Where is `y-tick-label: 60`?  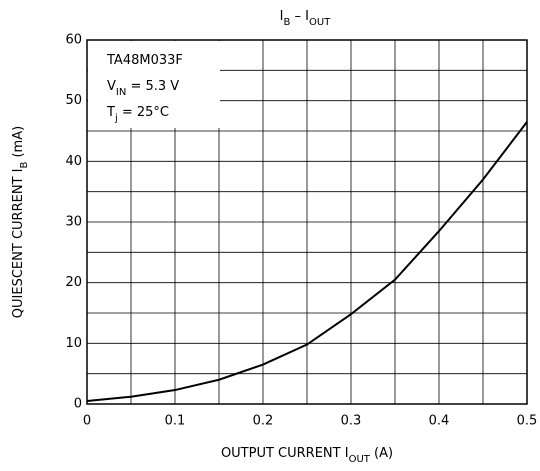 y-tick-label: 60 is located at coordinates (73, 40).